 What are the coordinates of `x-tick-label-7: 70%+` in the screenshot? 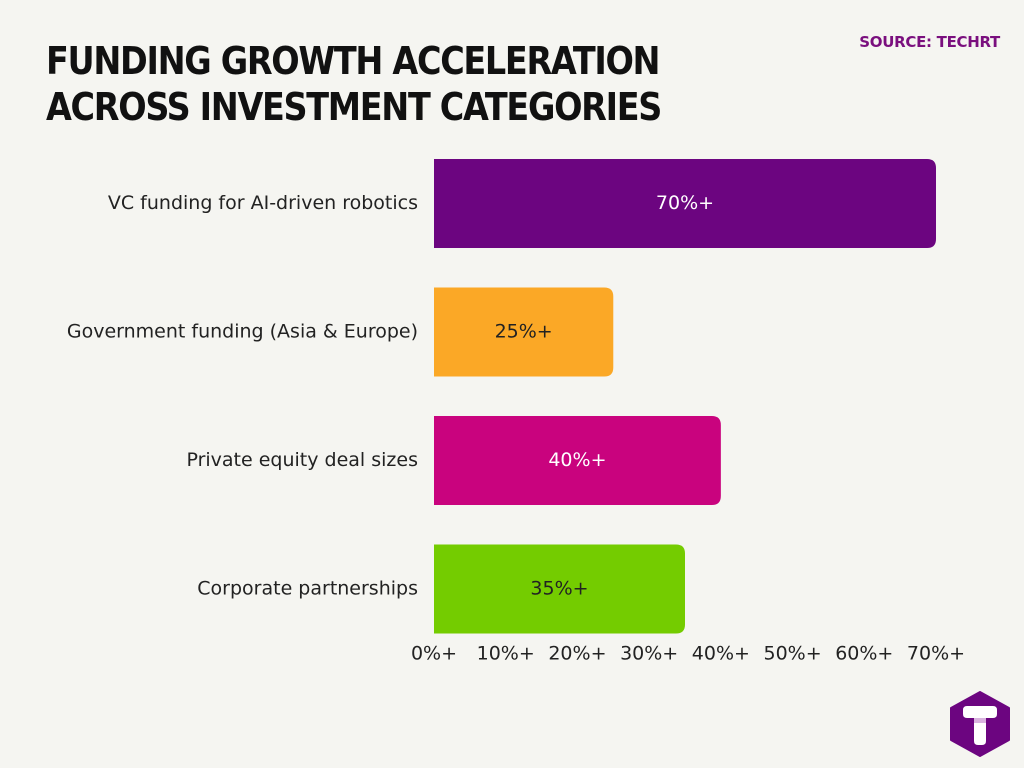 It's located at (936, 654).